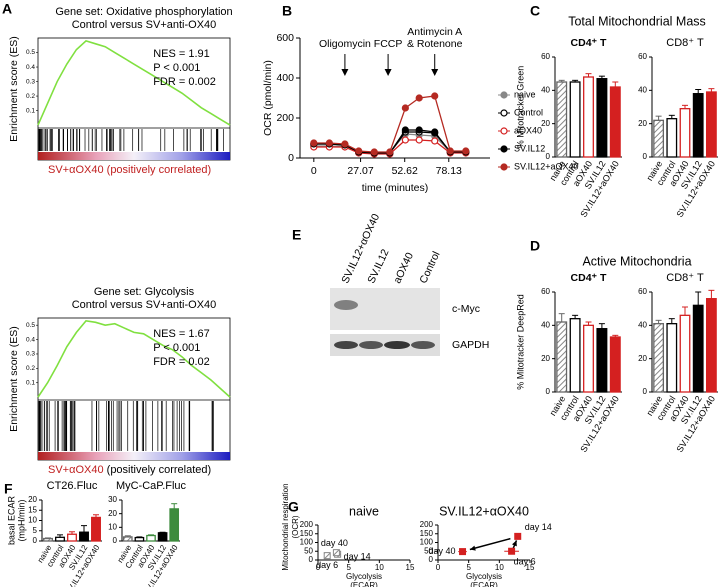  I want to click on footer-group: SV+αOX40, so click(76, 170).